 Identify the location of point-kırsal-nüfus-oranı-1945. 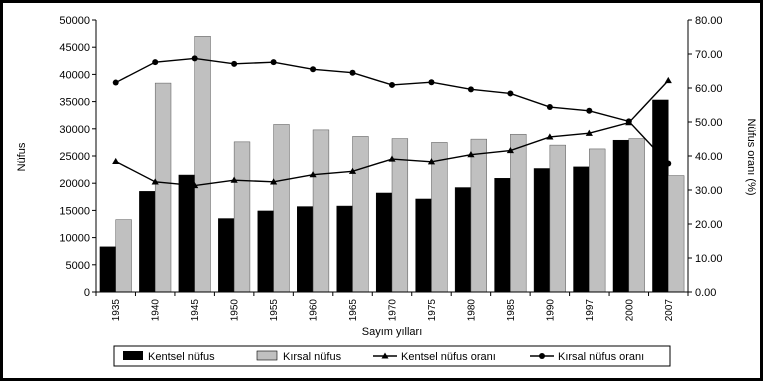
(194, 58).